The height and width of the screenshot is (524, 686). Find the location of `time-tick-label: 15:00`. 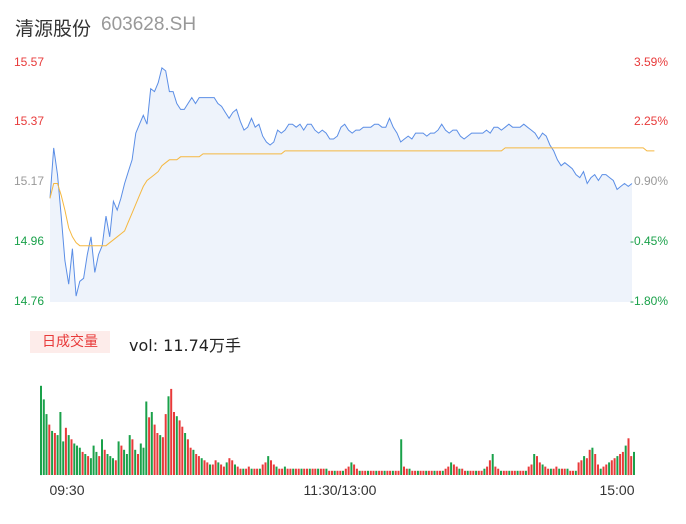

time-tick-label: 15:00 is located at coordinates (616, 490).